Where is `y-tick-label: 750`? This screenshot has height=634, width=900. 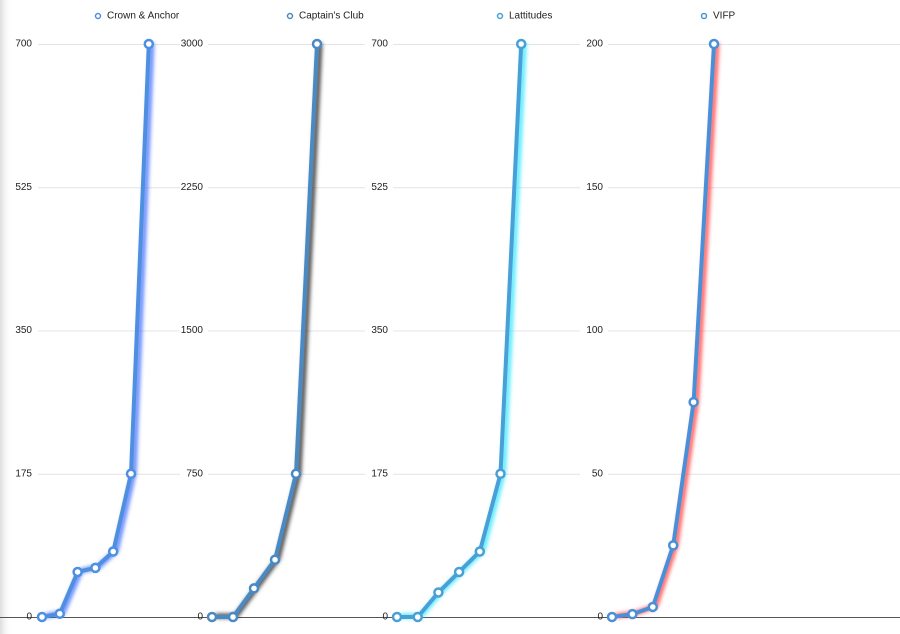
y-tick-label: 750 is located at coordinates (194, 473).